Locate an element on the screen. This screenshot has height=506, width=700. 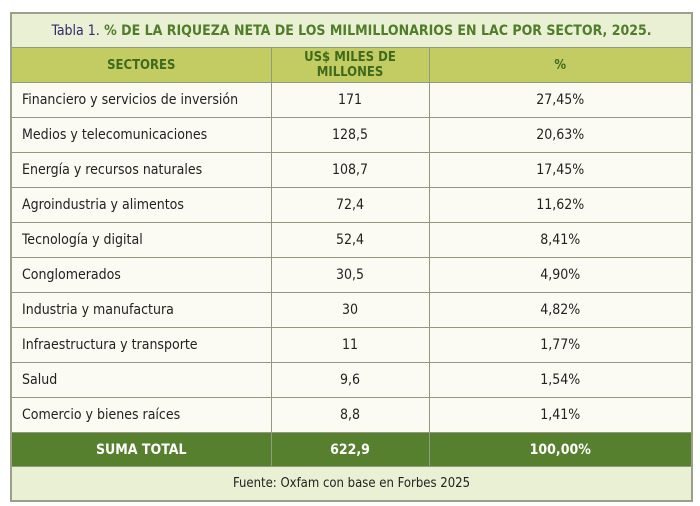
cell-sector: Financiero y servicios de inversión is located at coordinates (141, 100).